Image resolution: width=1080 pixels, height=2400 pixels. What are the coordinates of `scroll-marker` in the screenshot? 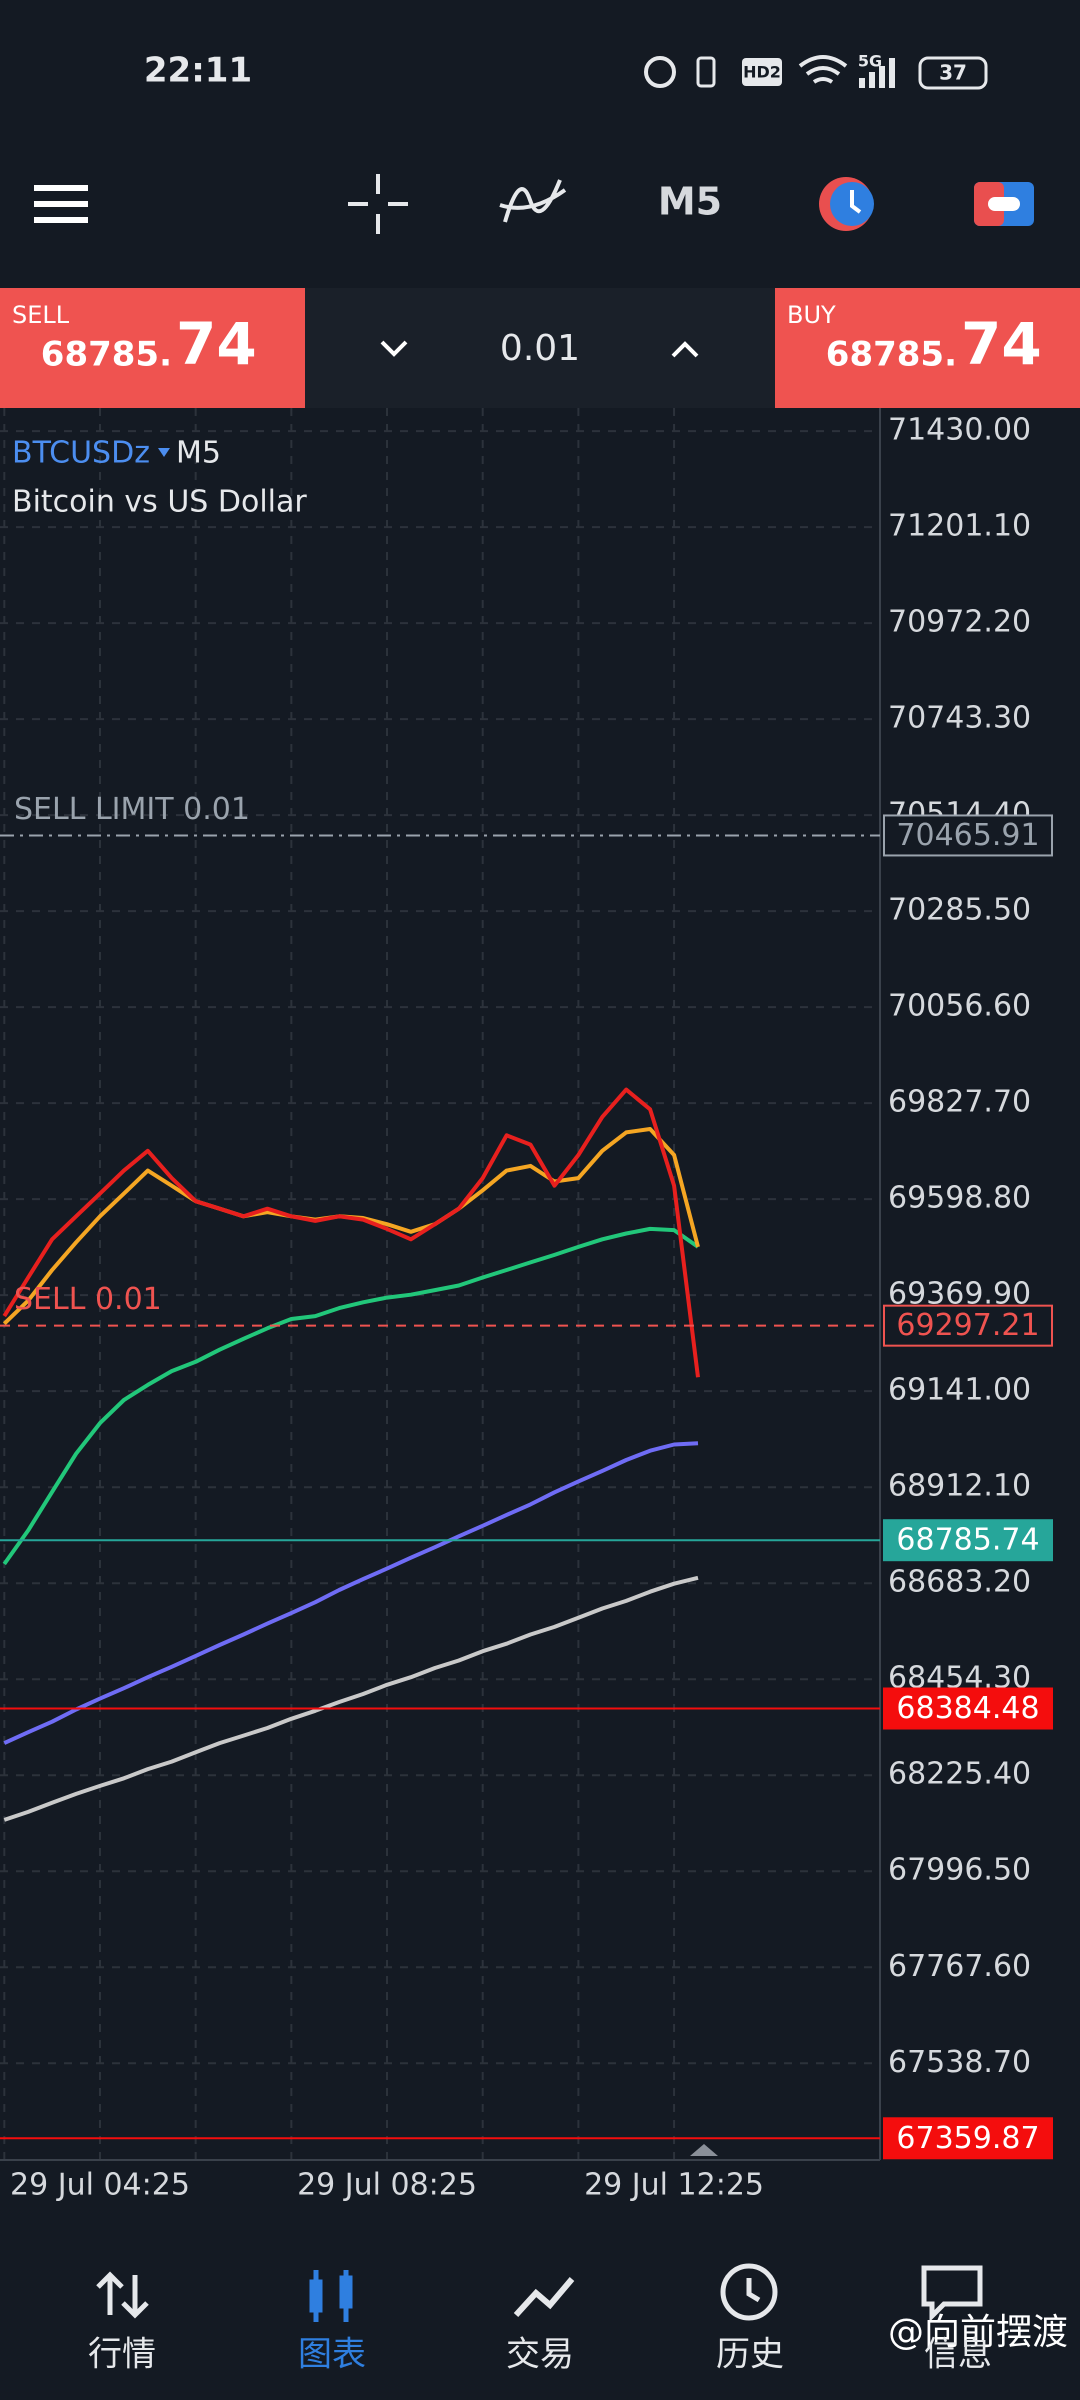 It's located at (704, 2150).